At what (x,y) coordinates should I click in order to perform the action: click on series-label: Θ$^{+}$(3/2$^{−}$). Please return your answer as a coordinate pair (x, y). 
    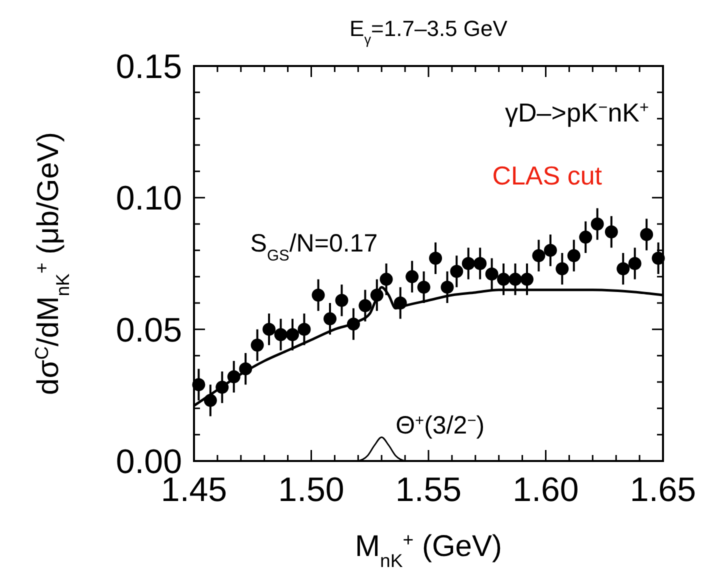
    Looking at the image, I should click on (440, 425).